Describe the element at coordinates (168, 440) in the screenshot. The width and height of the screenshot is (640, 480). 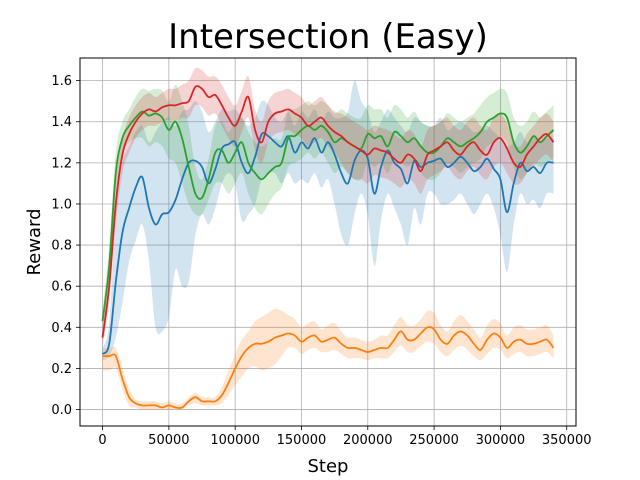
I see `x-tick-label: 50000` at that location.